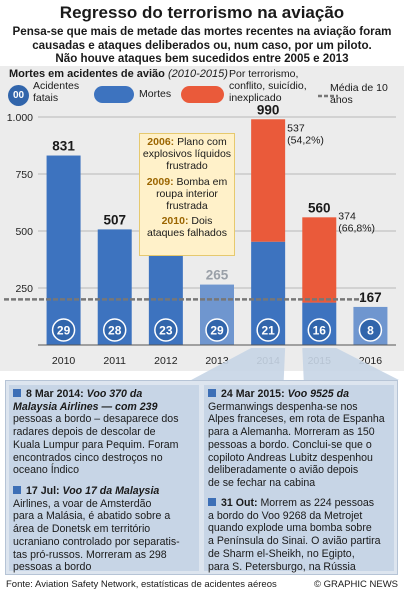  What do you see at coordinates (114, 361) in the screenshot?
I see `x-tick-label: 2011` at bounding box center [114, 361].